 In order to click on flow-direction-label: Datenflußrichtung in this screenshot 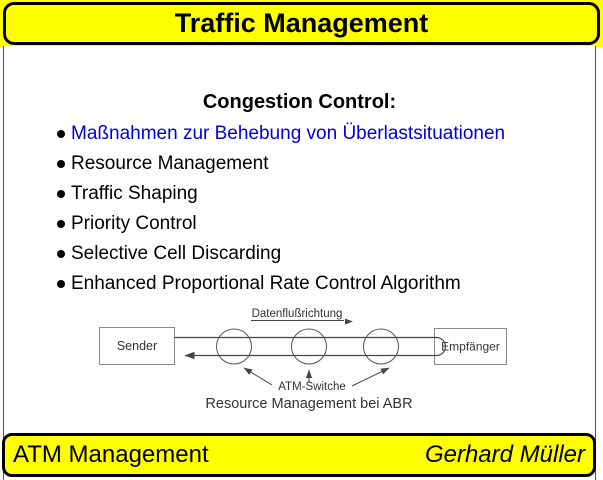, I will do `click(297, 314)`.